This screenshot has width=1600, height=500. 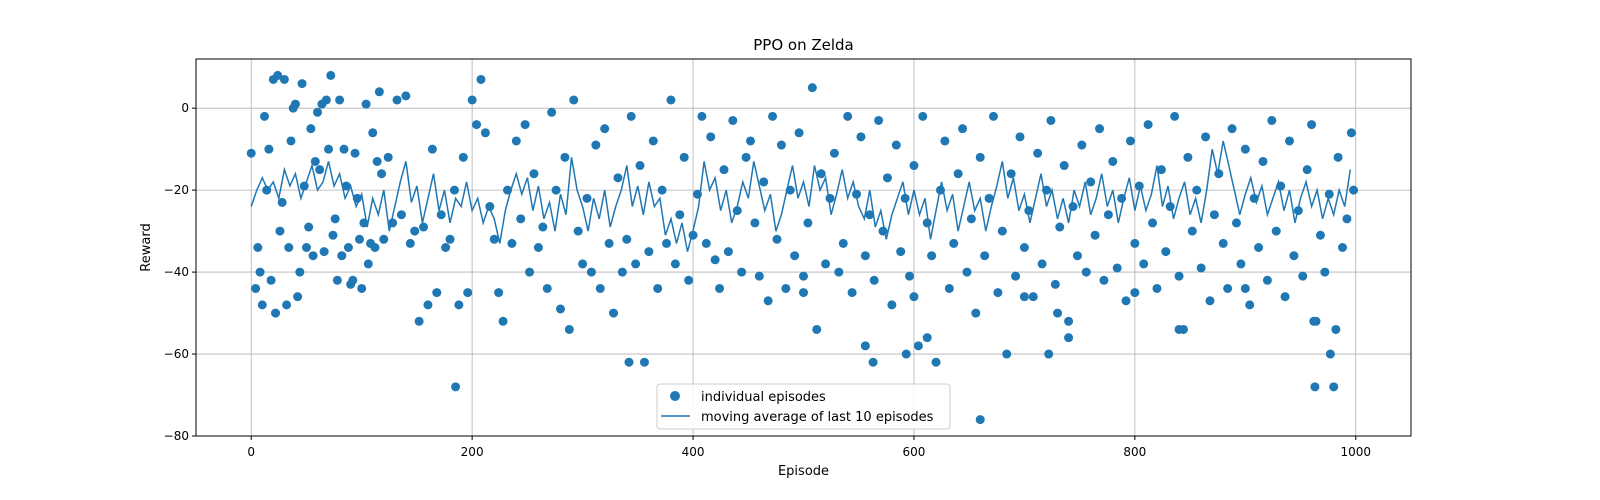 What do you see at coordinates (803, 406) in the screenshot?
I see `legend-box` at bounding box center [803, 406].